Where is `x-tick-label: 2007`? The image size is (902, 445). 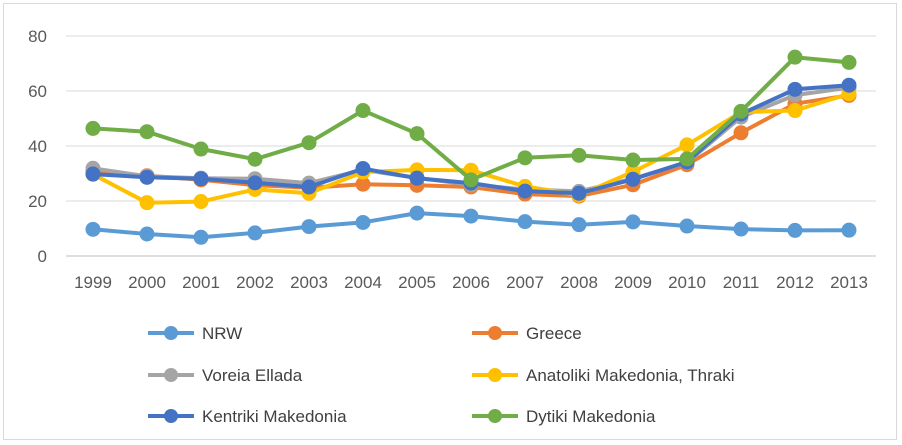
x-tick-label: 2007 is located at coordinates (525, 282).